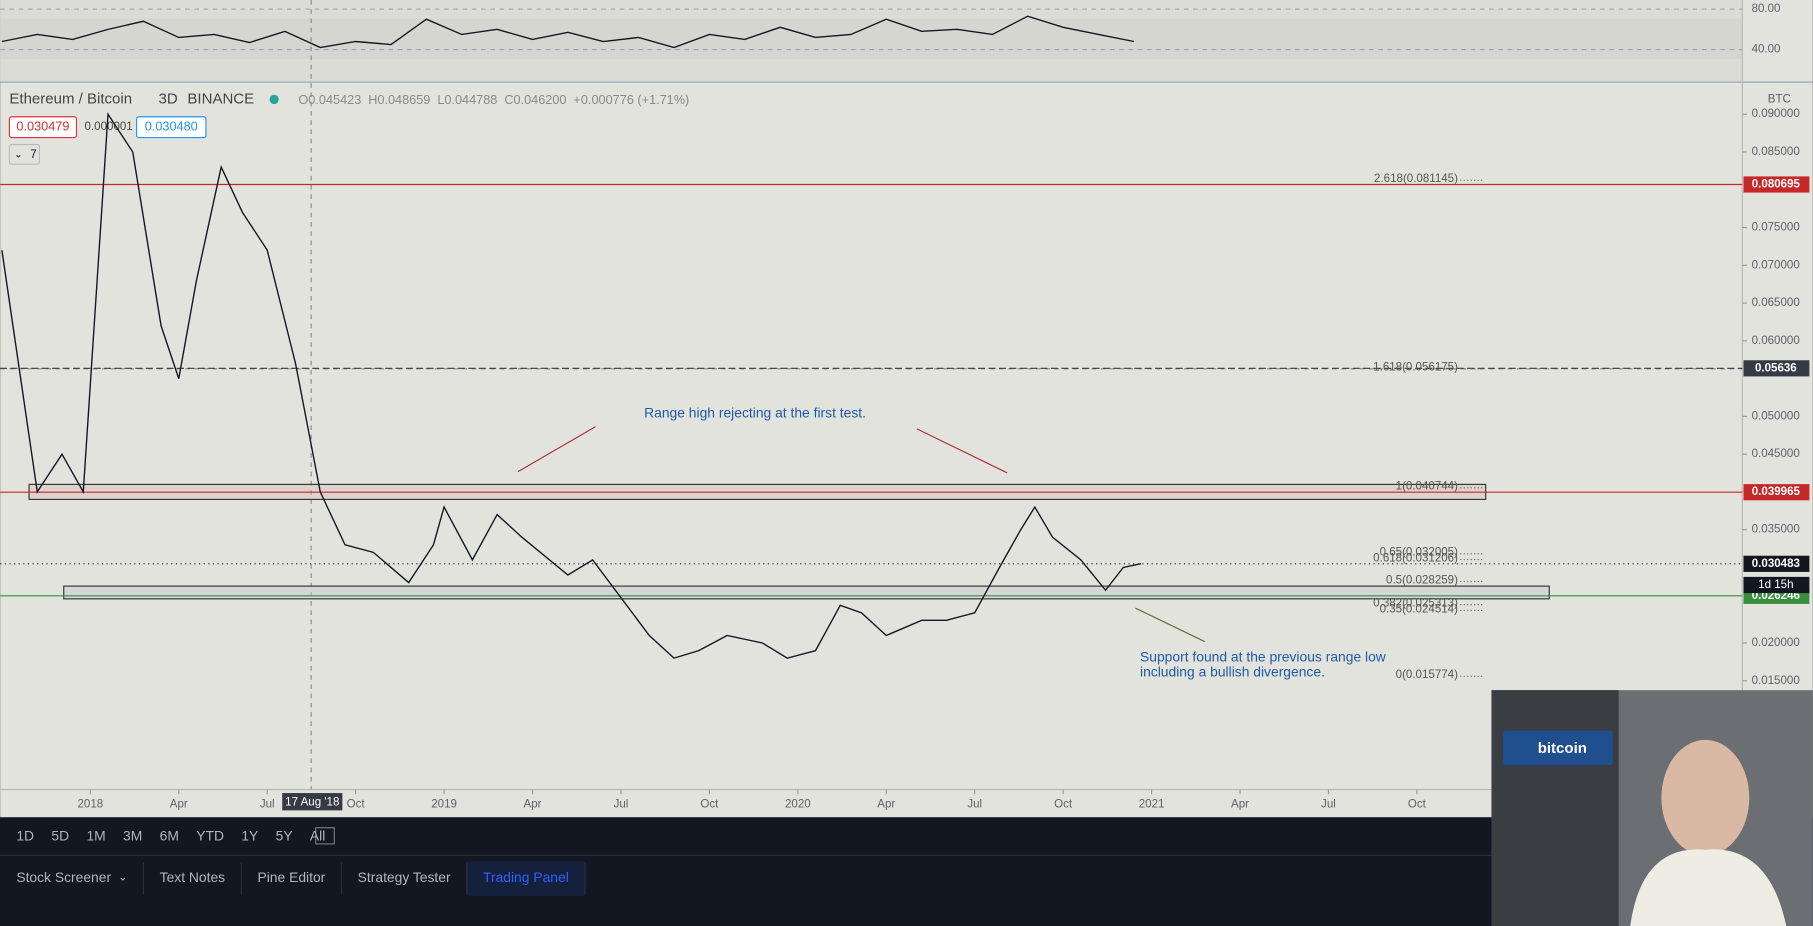 This screenshot has height=926, width=1813. Describe the element at coordinates (806, 592) in the screenshot. I see `range-low-box` at that location.